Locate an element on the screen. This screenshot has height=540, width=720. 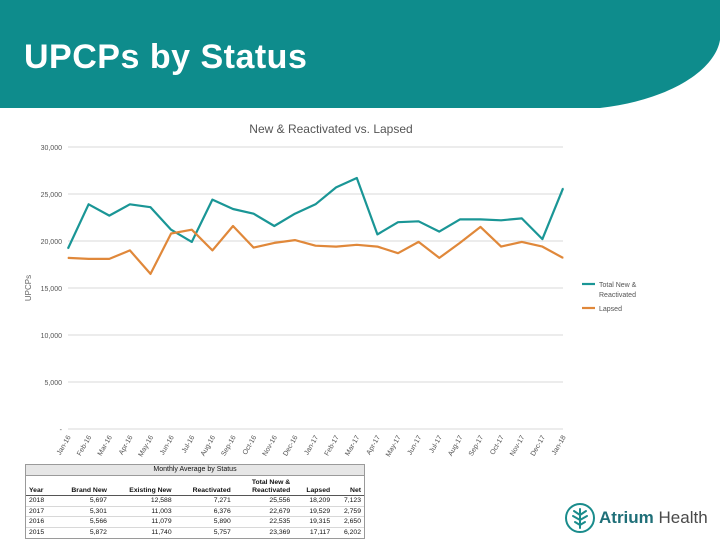
x-tick-label: Dec-17 is located at coordinates (538, 445).